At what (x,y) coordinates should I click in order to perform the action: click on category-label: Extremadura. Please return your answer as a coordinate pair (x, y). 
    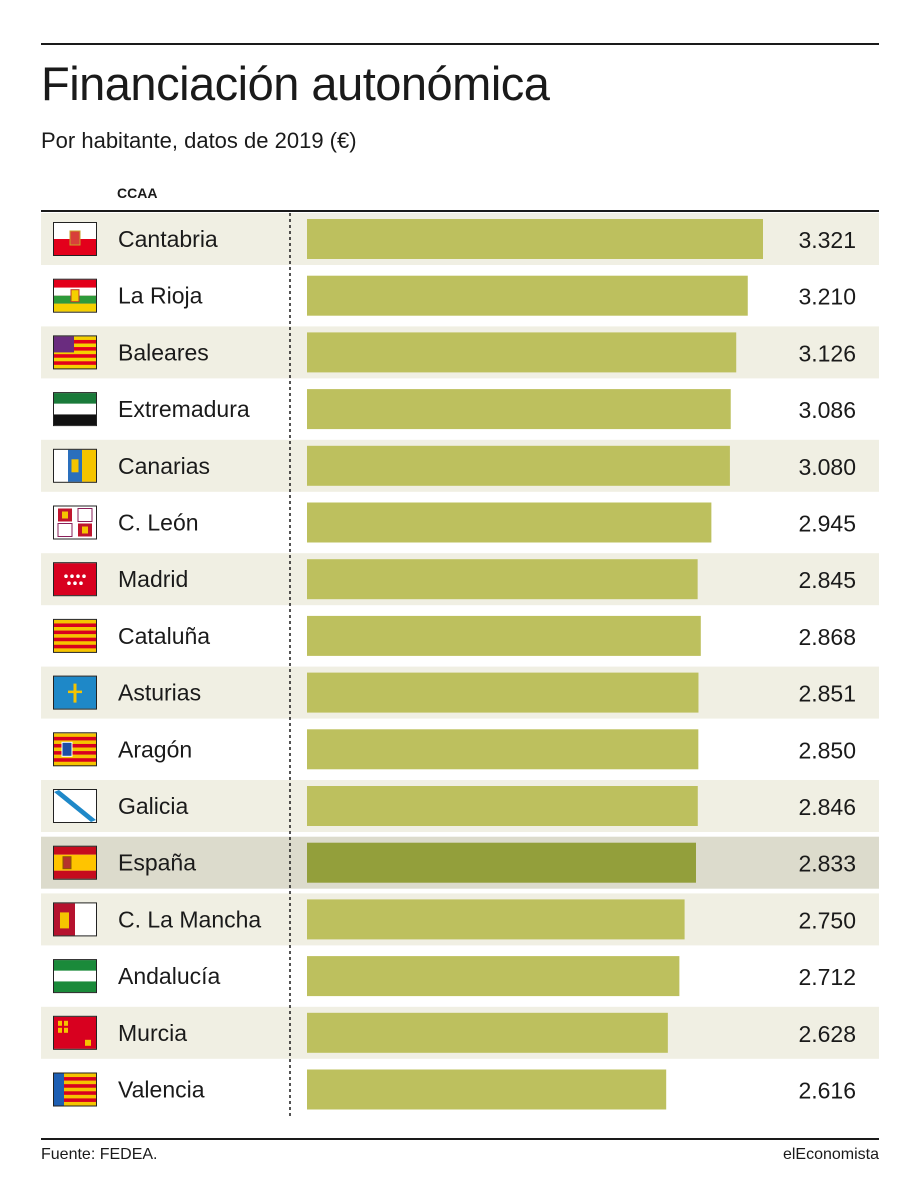
    Looking at the image, I should click on (184, 409).